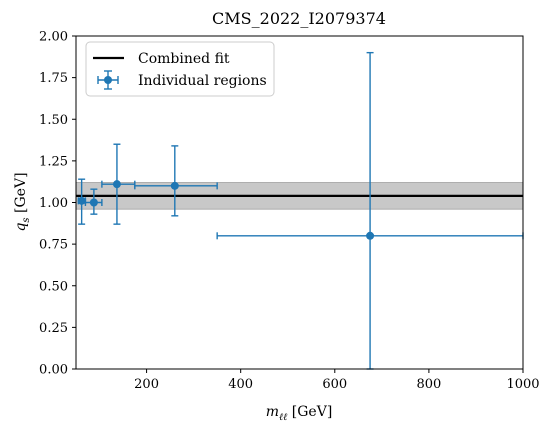 This screenshot has height=431, width=552. I want to click on legend-individual-swatch, so click(108, 80).